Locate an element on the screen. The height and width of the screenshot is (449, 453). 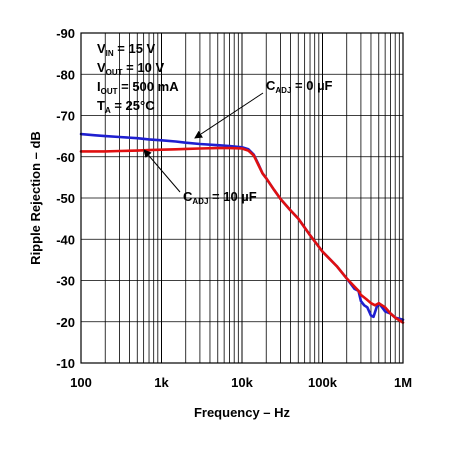
x-tick-label: 100 is located at coordinates (81, 382).